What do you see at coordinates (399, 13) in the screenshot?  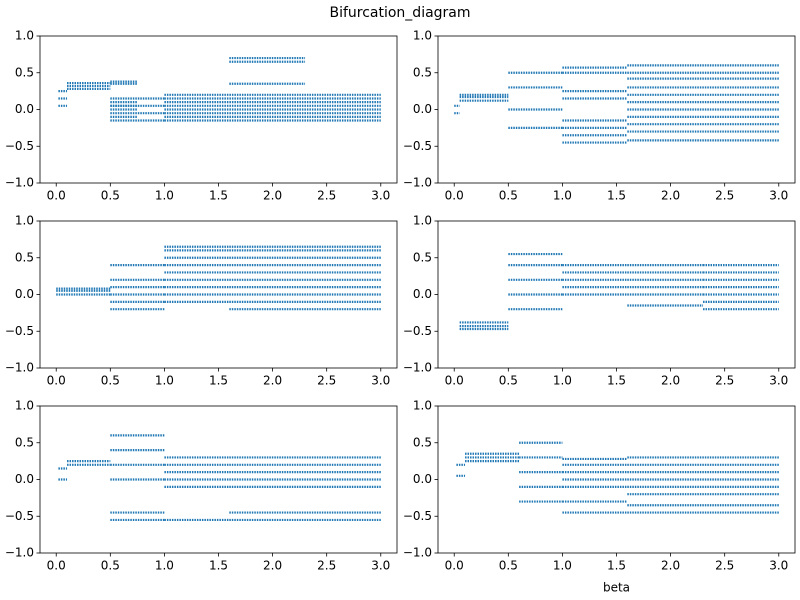 I see `figure-title: Bifurcation_diagram` at bounding box center [399, 13].